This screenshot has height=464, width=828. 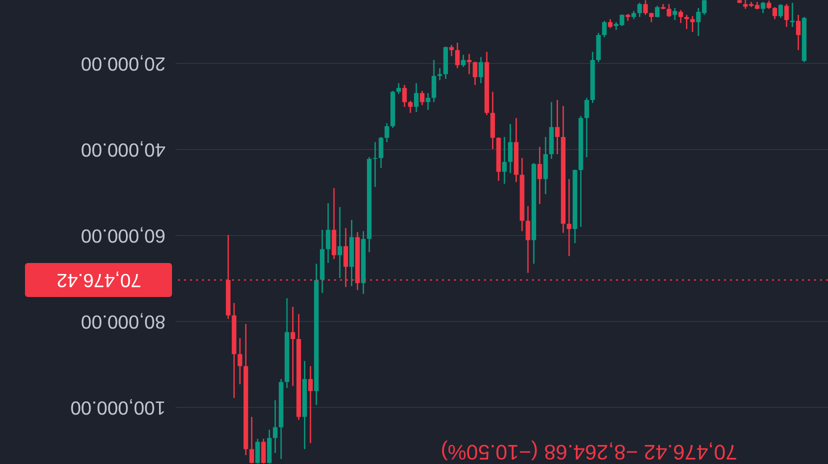 What do you see at coordinates (123, 235) in the screenshot?
I see `y-tick-label: 60,000.00` at bounding box center [123, 235].